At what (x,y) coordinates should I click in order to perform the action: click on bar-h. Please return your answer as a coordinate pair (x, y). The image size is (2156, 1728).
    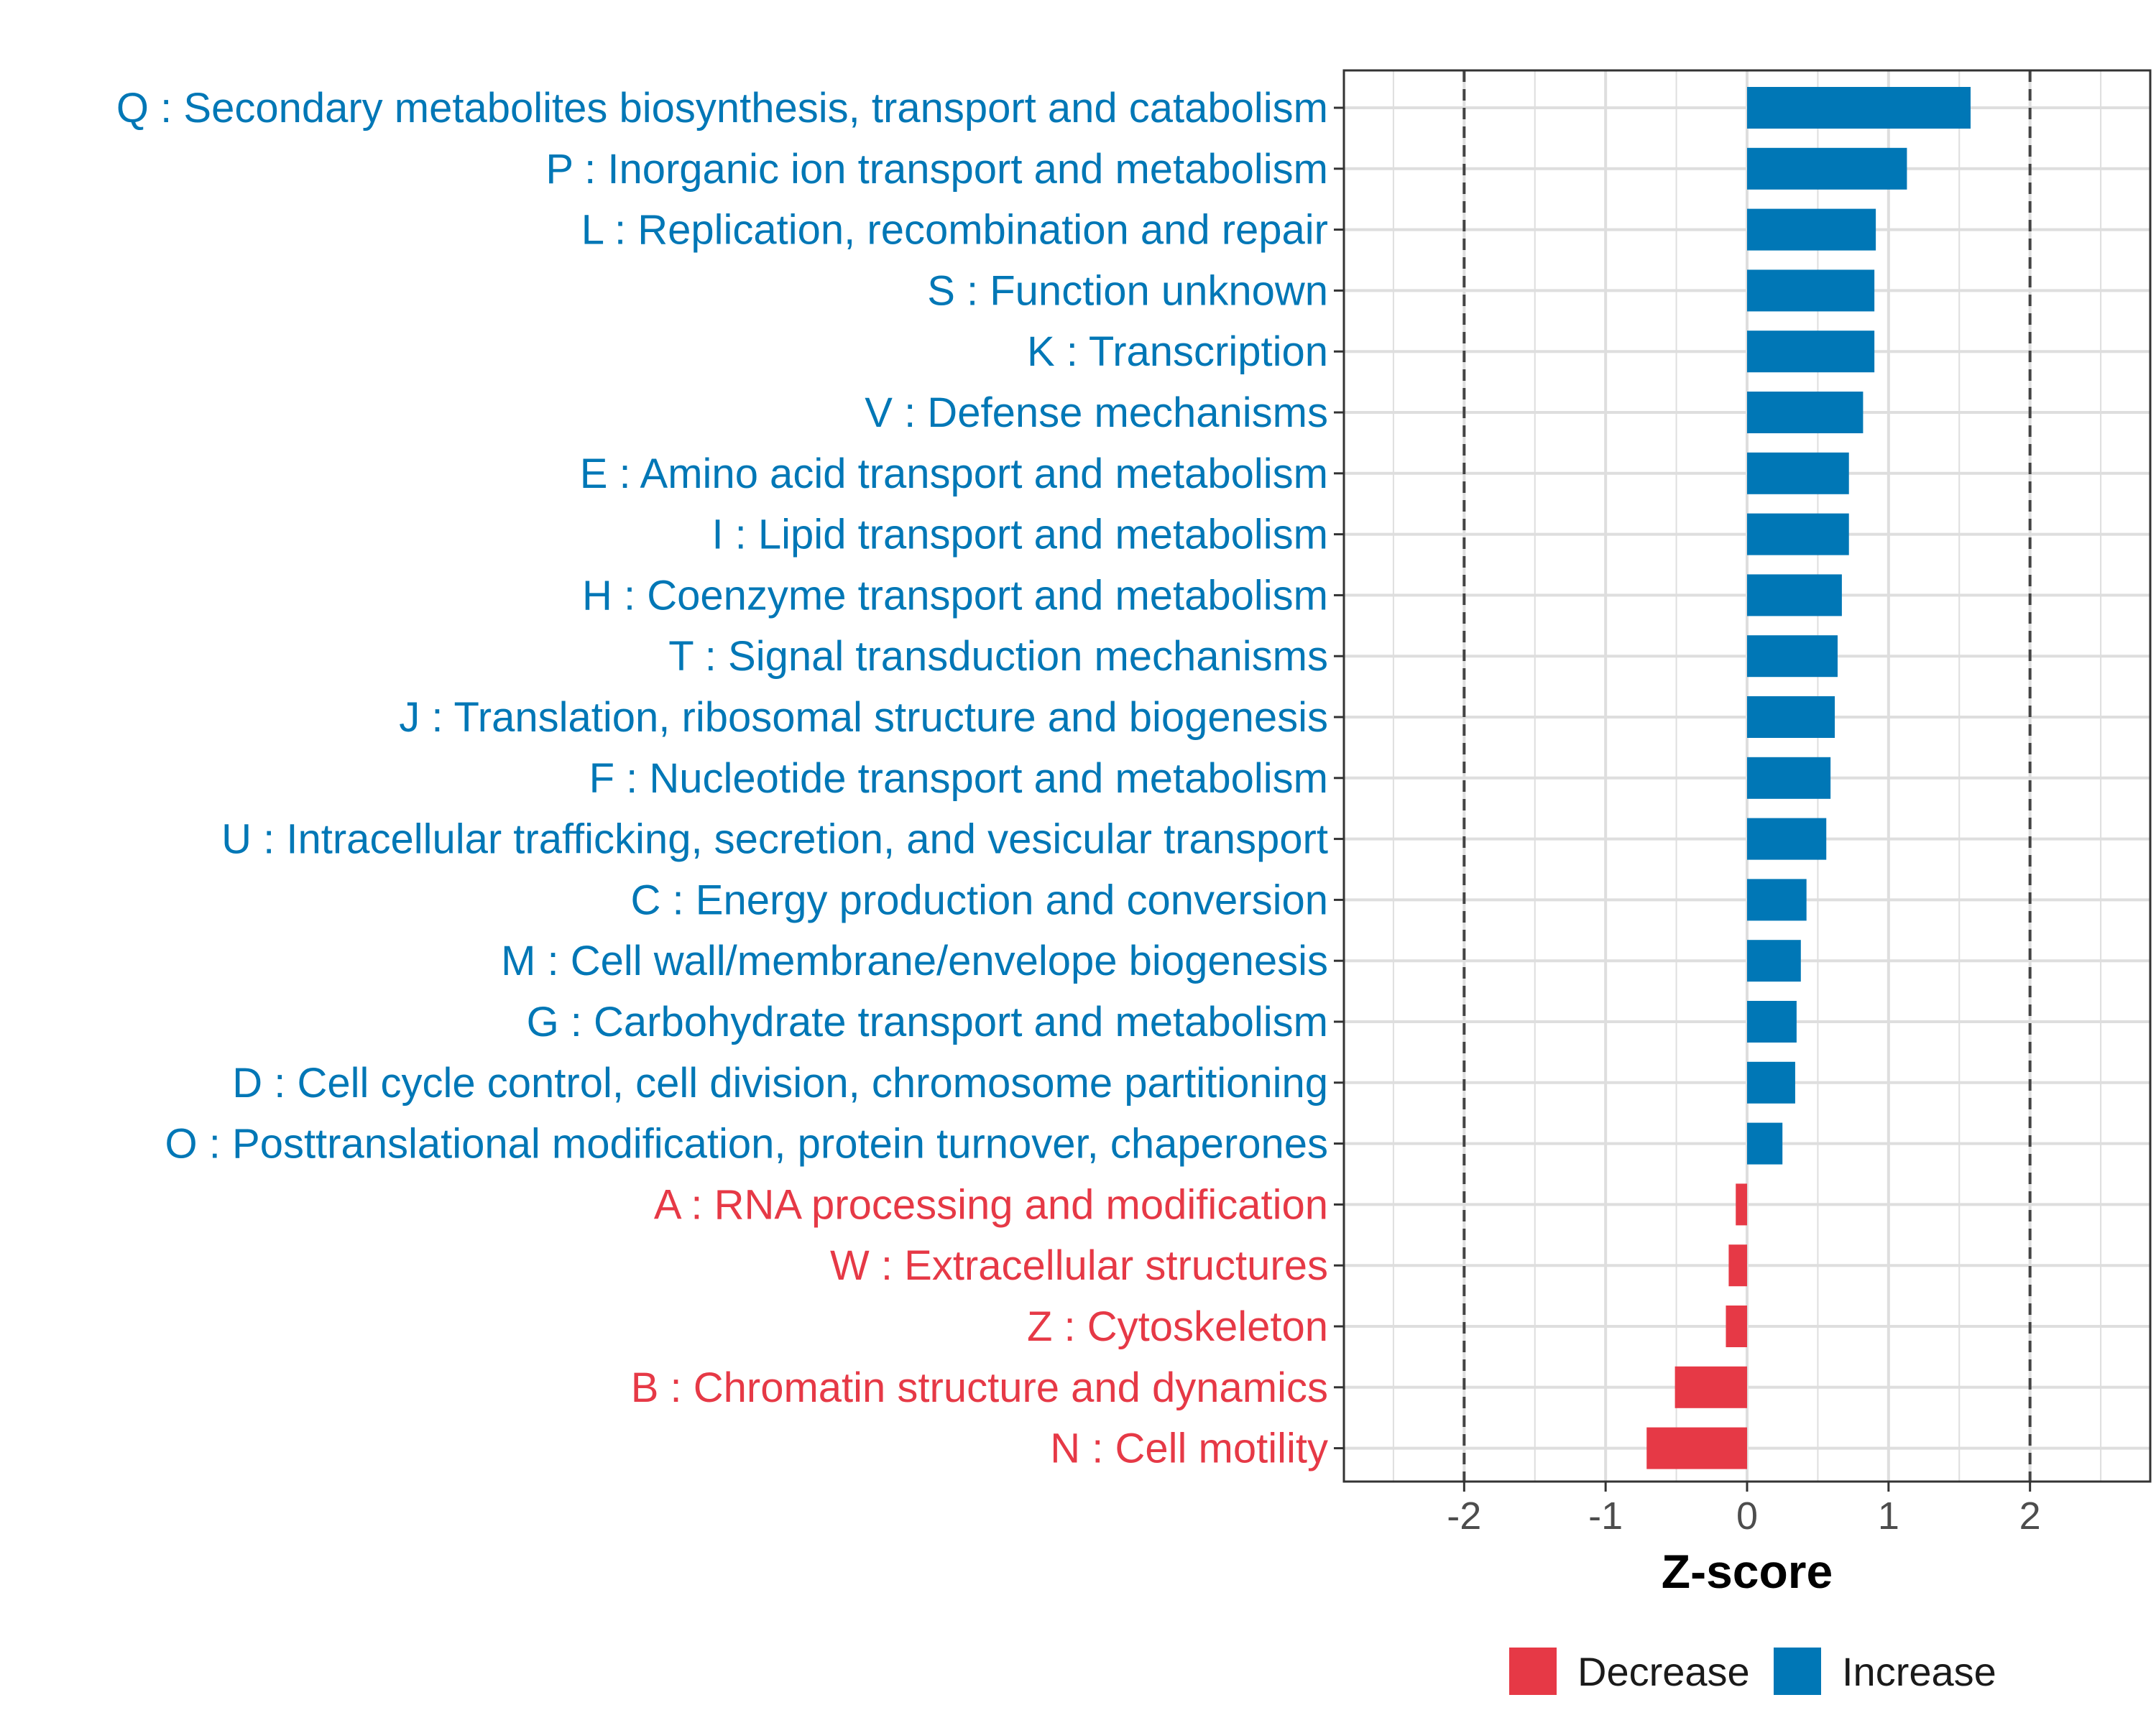
    Looking at the image, I should click on (1794, 595).